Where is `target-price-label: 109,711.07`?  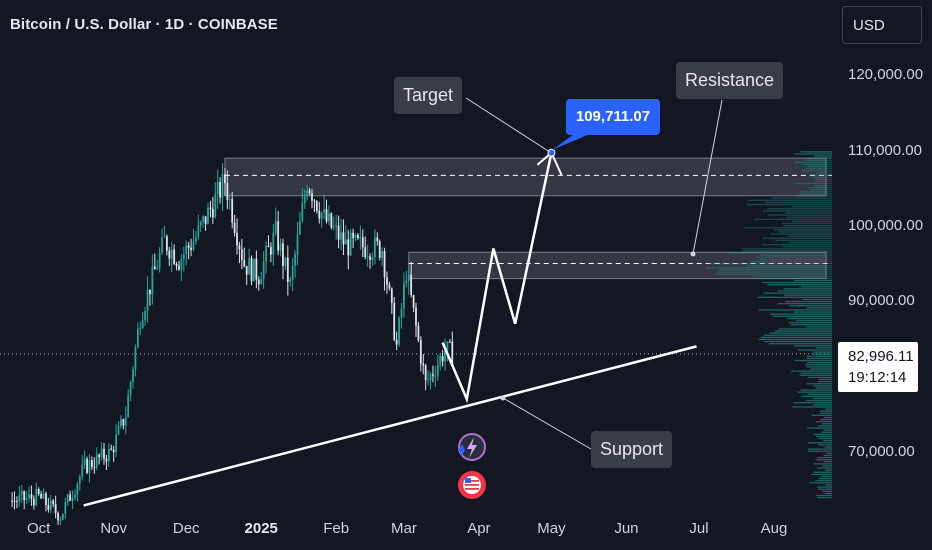
target-price-label: 109,711.07 is located at coordinates (613, 117).